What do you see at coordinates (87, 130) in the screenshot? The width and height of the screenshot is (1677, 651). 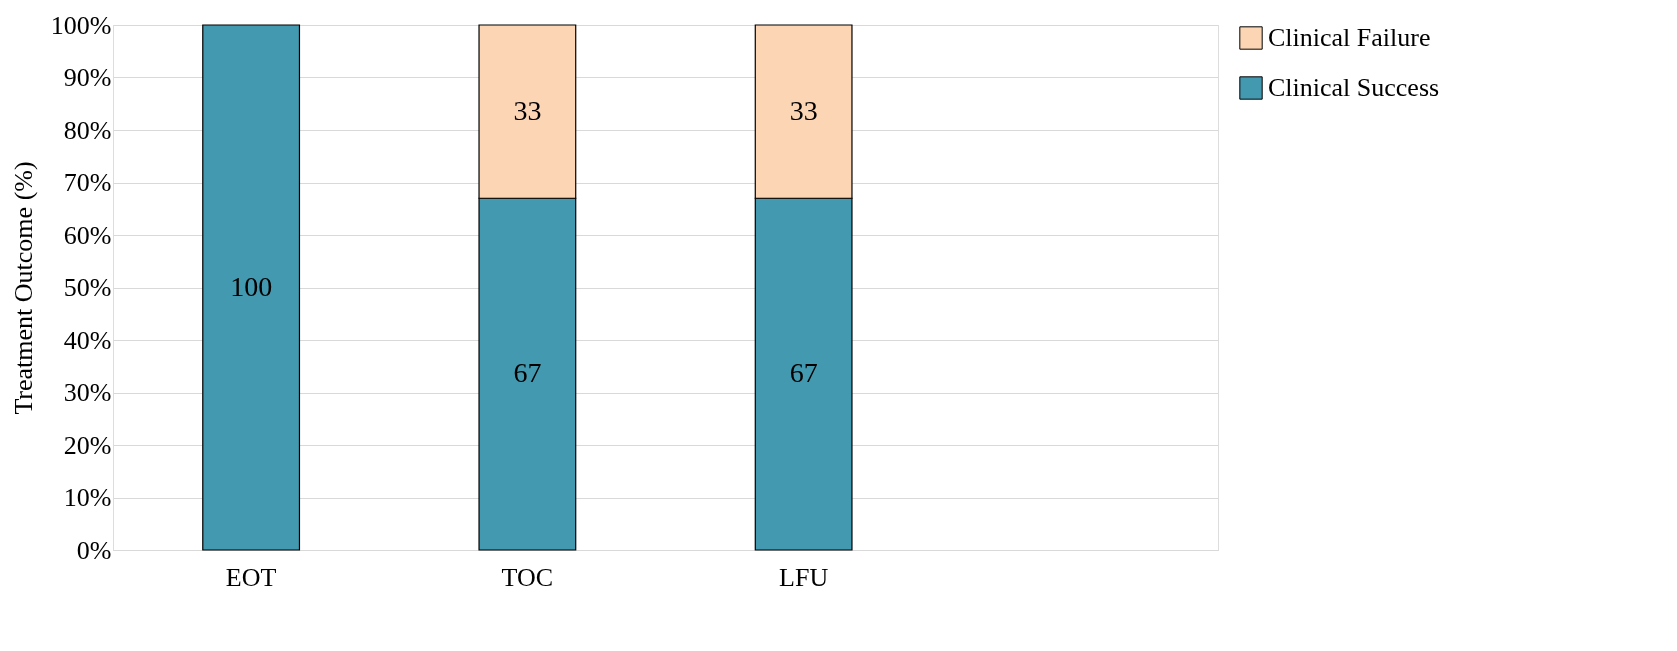 I see `y-tick-label: 80%` at bounding box center [87, 130].